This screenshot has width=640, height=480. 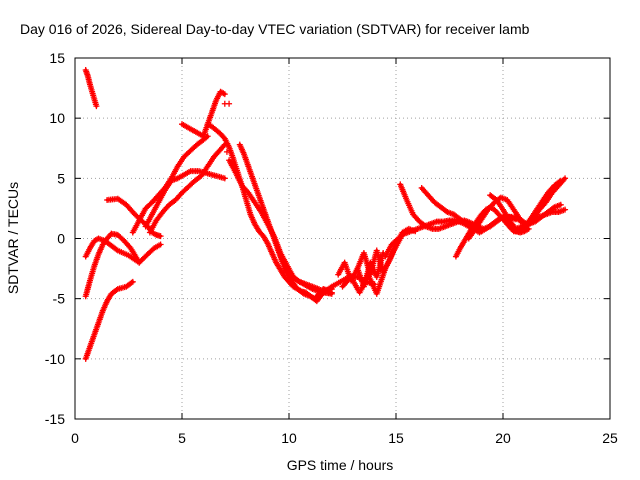 What do you see at coordinates (109, 320) in the screenshot?
I see `series-s4` at bounding box center [109, 320].